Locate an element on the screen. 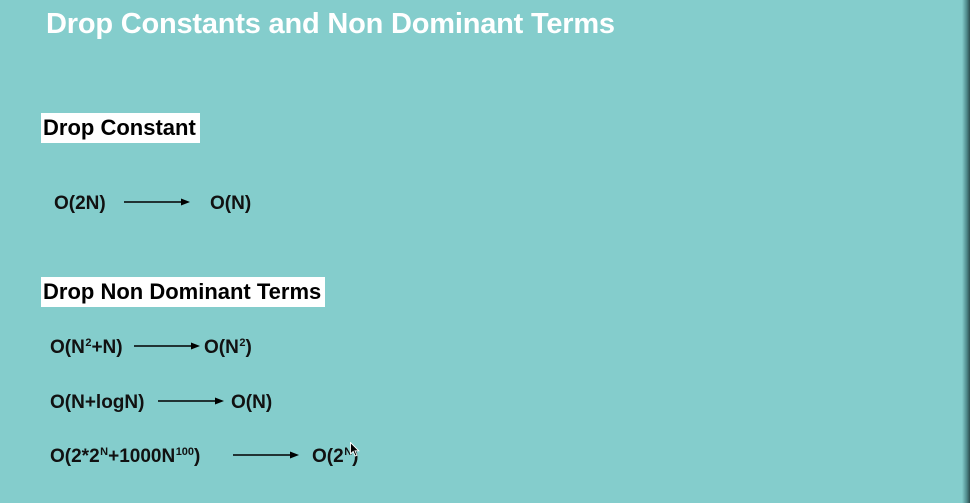  rule-2-to-expression: O(N2) is located at coordinates (228, 347).